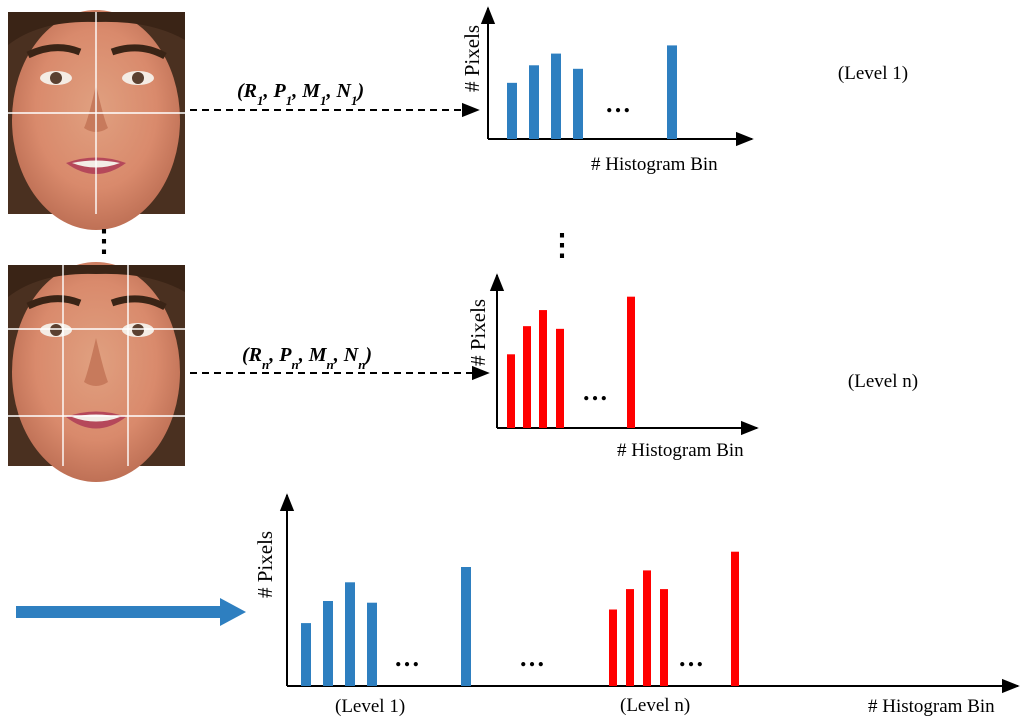  Describe the element at coordinates (370, 706) in the screenshot. I see `group-label-level-1: (Level 1)` at that location.